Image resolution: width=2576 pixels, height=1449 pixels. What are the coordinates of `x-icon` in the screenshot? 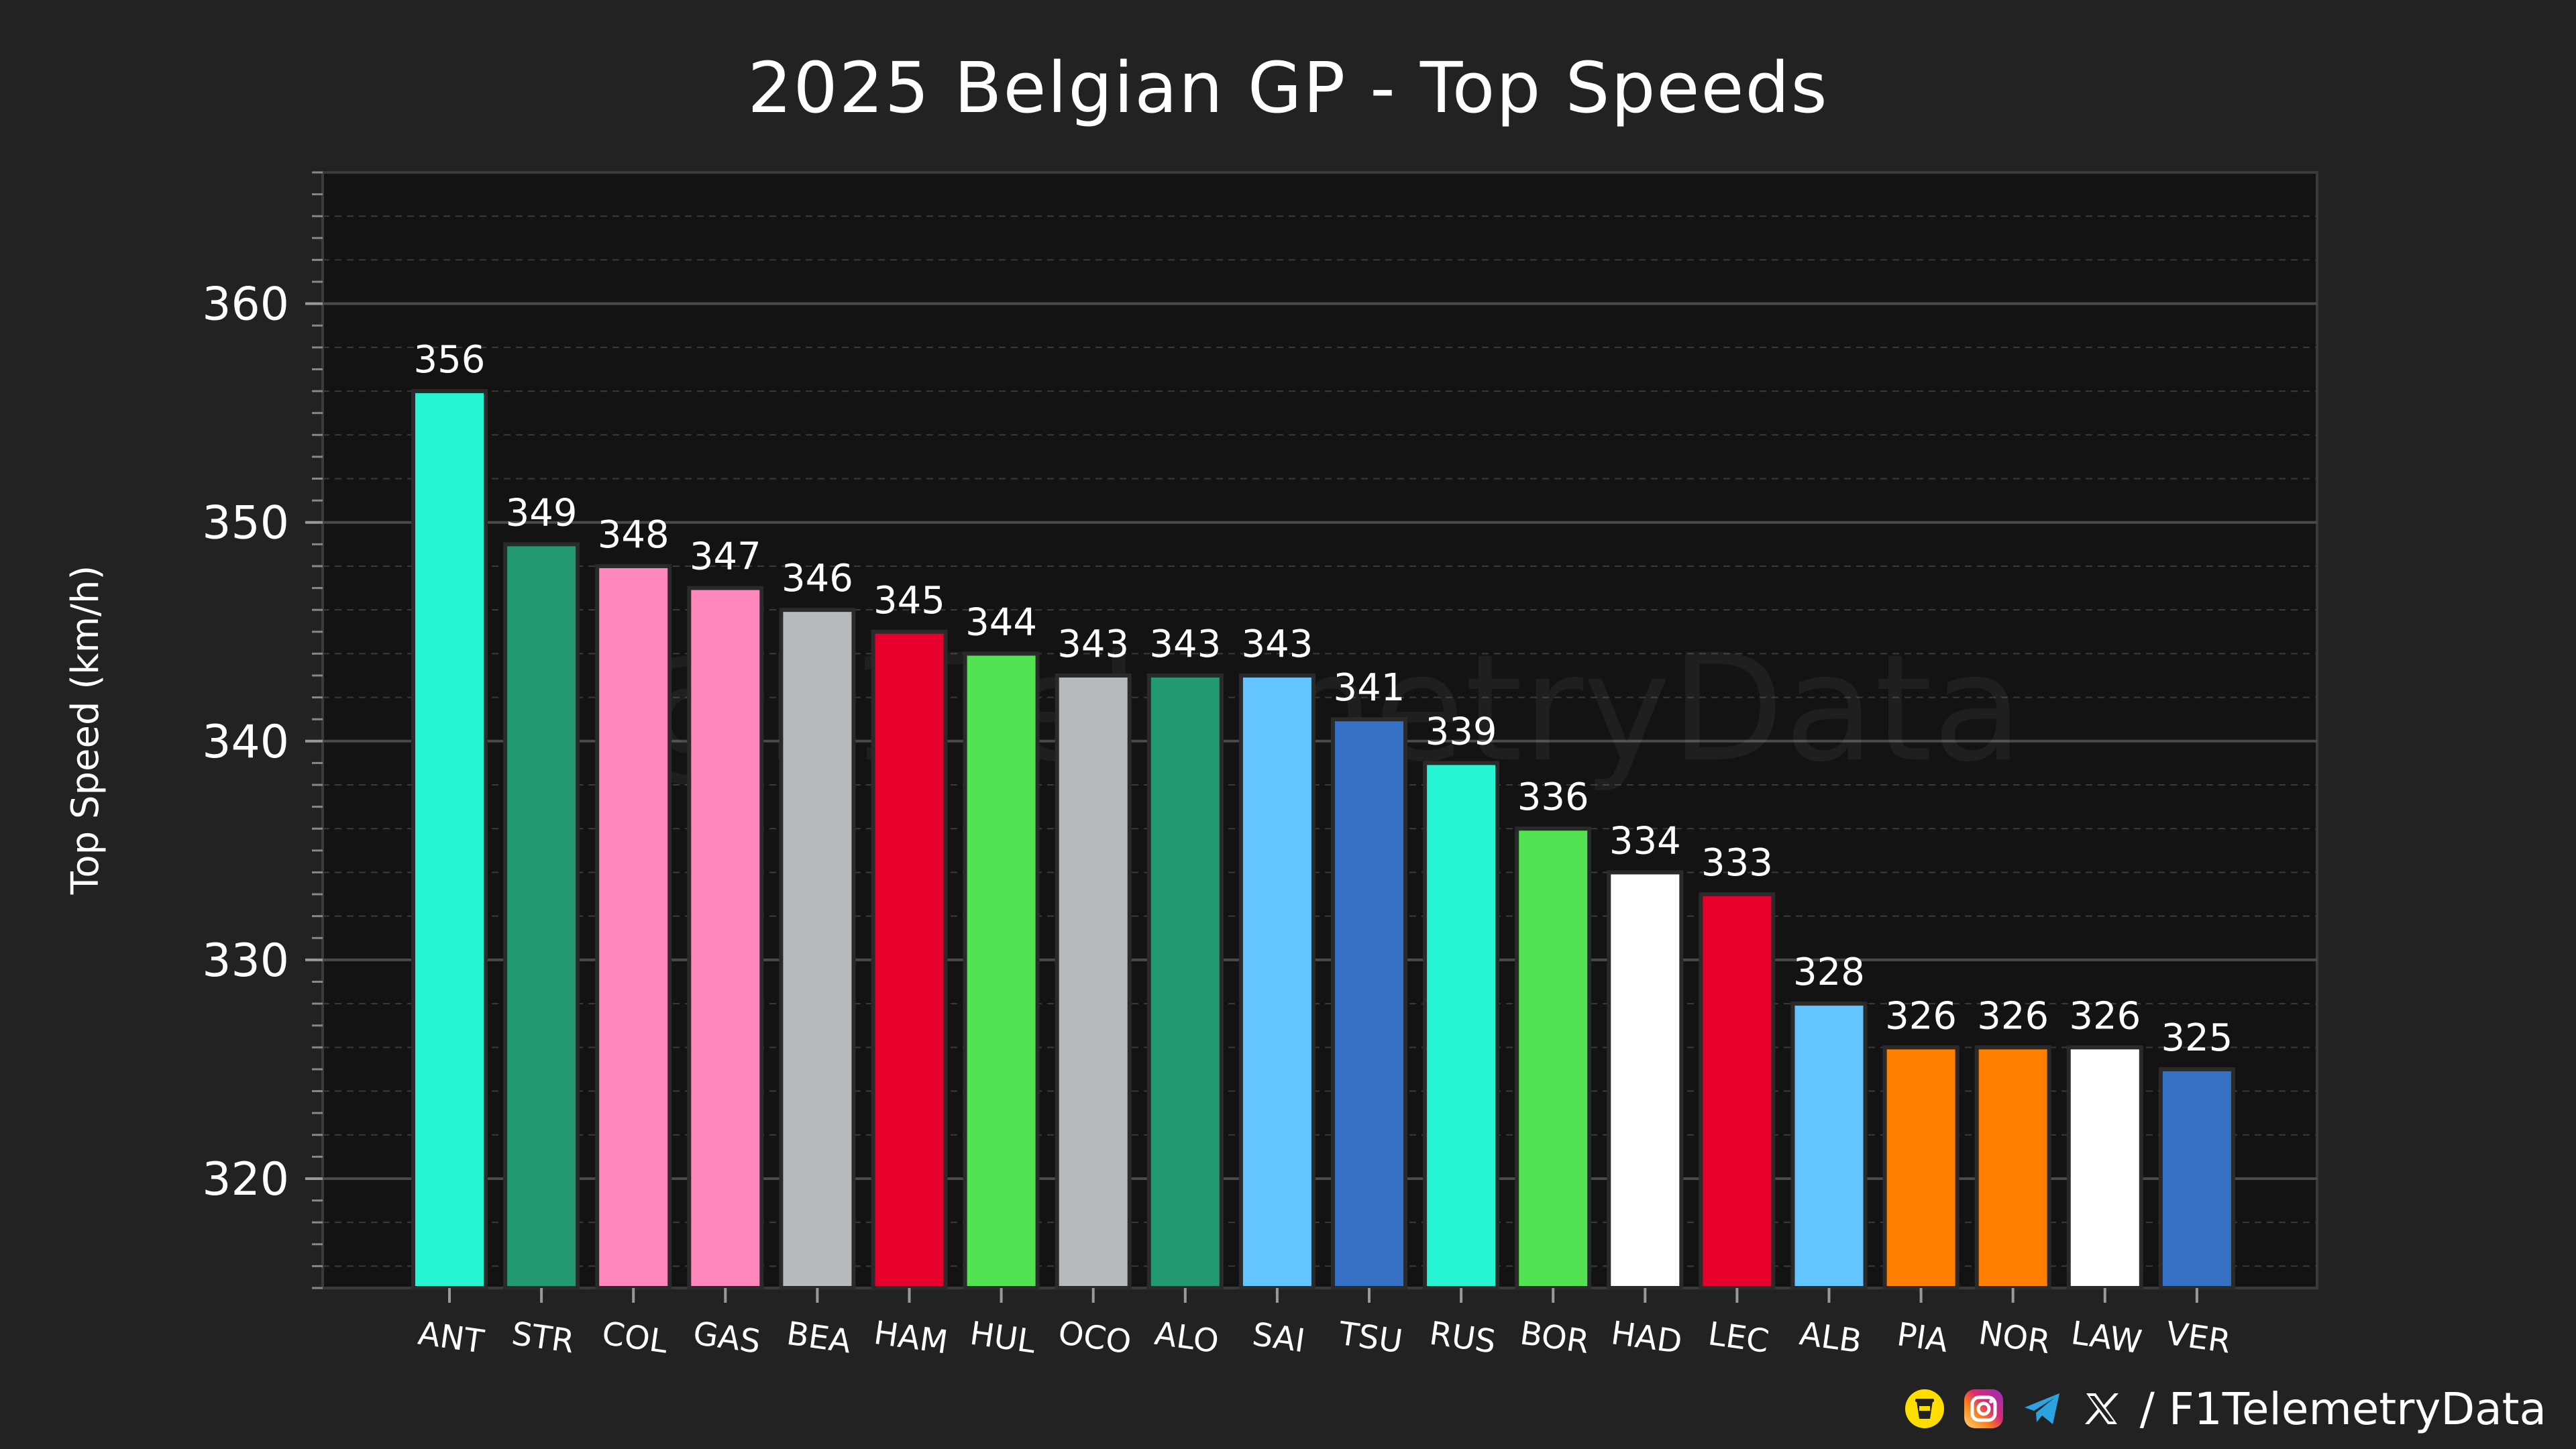 It's located at (2102, 1409).